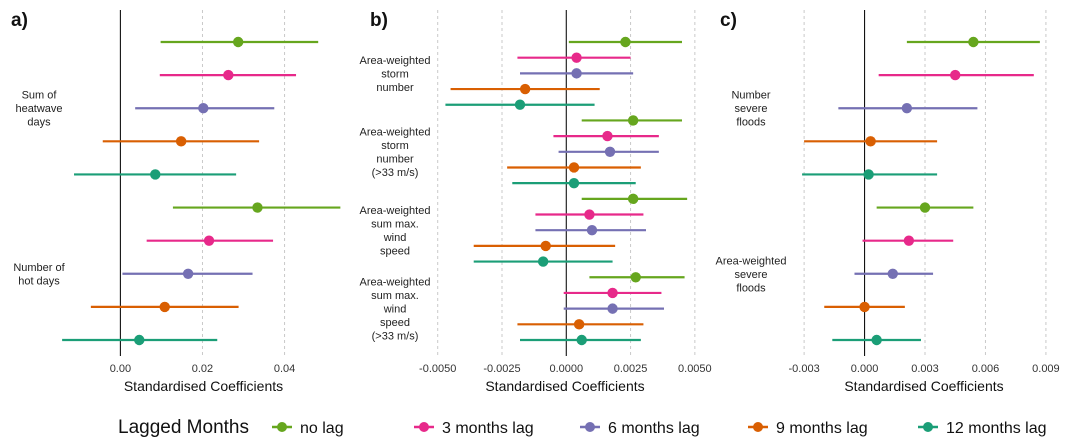  Describe the element at coordinates (437, 369) in the screenshot. I see `x-tick-label: -0.0050` at that location.